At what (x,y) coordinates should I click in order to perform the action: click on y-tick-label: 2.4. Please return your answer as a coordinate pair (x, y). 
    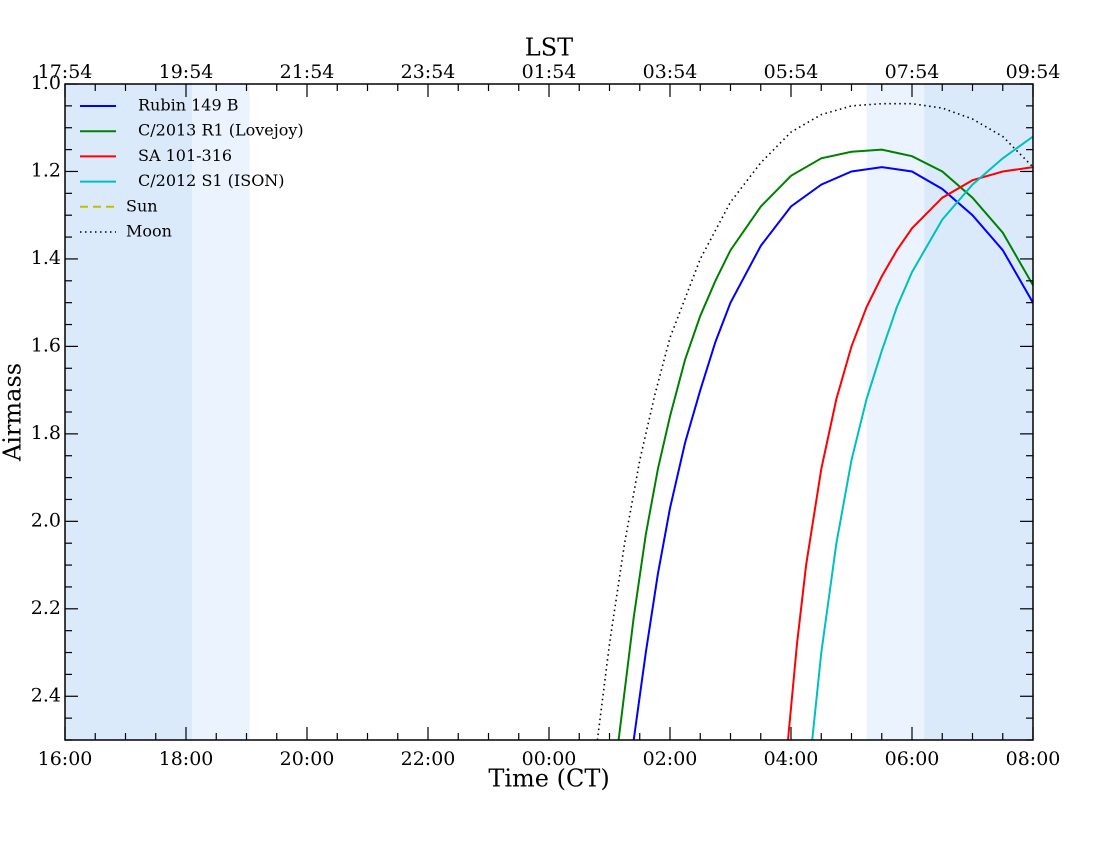
    Looking at the image, I should click on (46, 695).